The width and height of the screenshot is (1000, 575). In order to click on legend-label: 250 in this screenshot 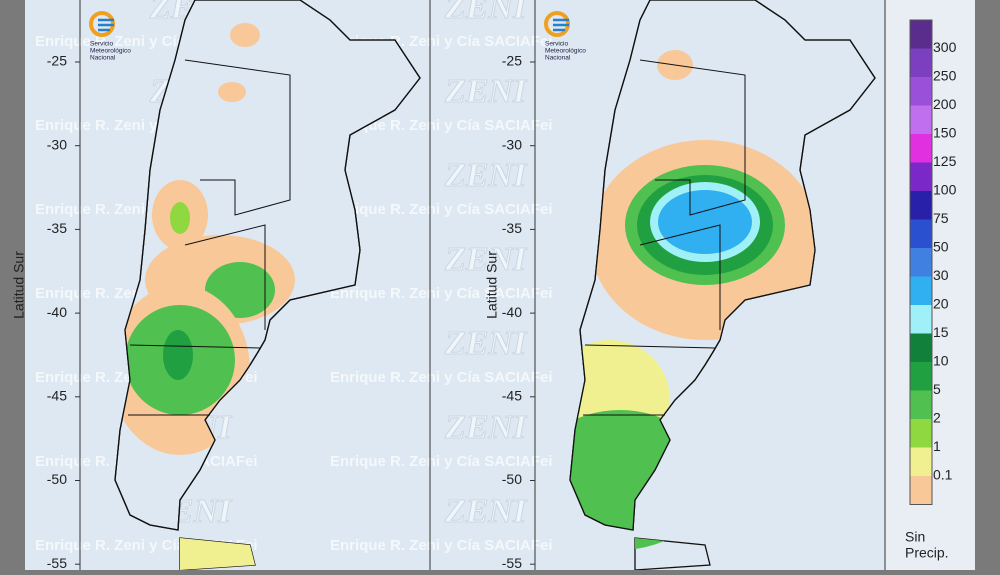, I will do `click(945, 76)`.